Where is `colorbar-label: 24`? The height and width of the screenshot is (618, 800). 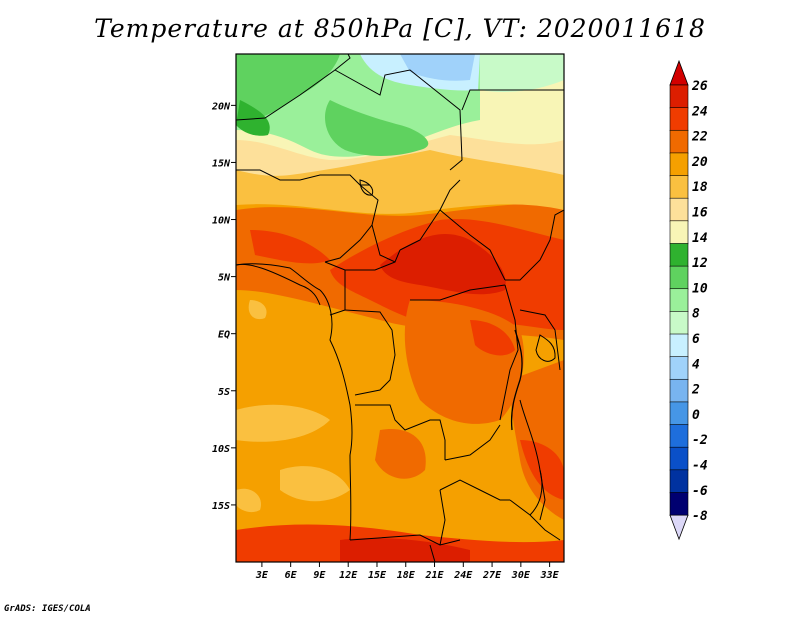
colorbar-label: 24 is located at coordinates (699, 111).